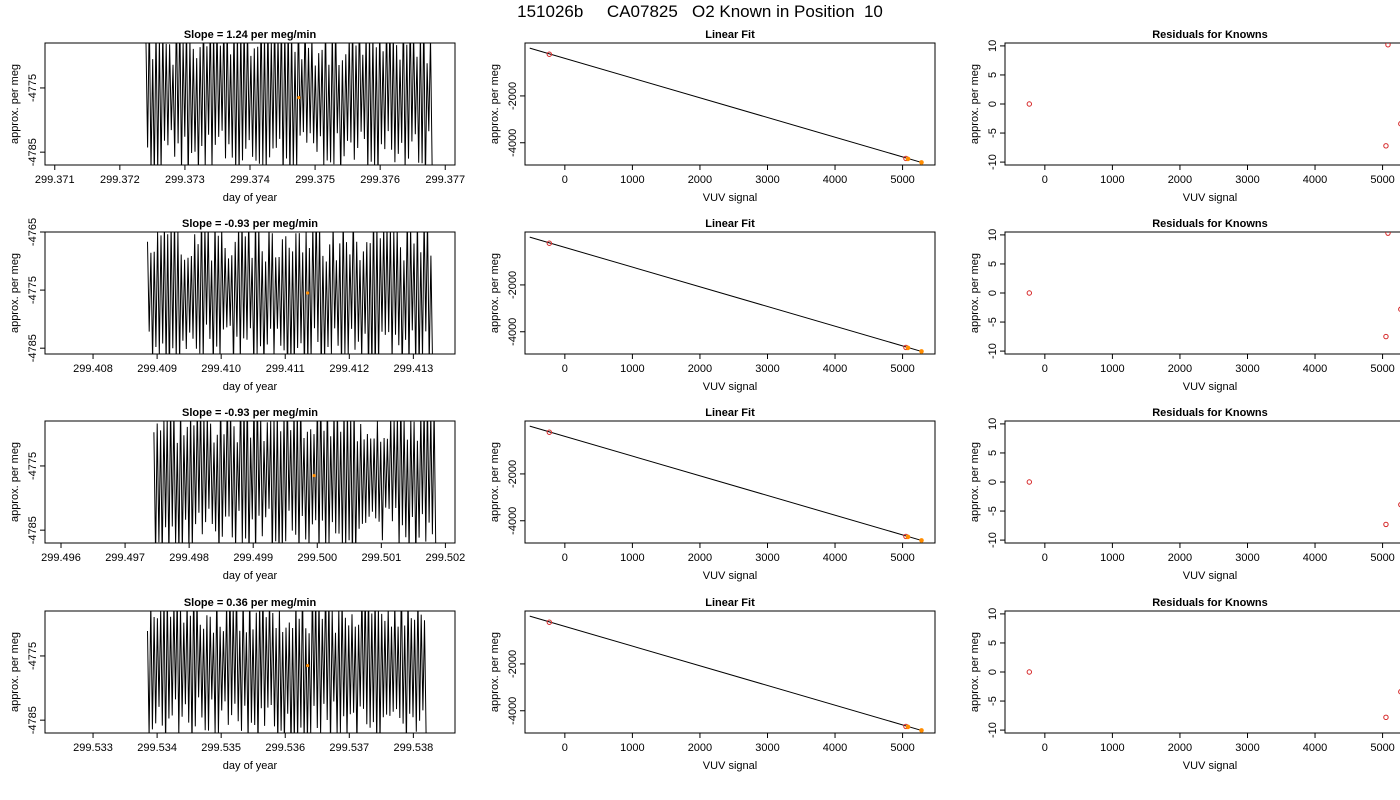 This screenshot has height=800, width=1400. Describe the element at coordinates (349, 369) in the screenshot. I see `x-tick-label: 299.412` at that location.